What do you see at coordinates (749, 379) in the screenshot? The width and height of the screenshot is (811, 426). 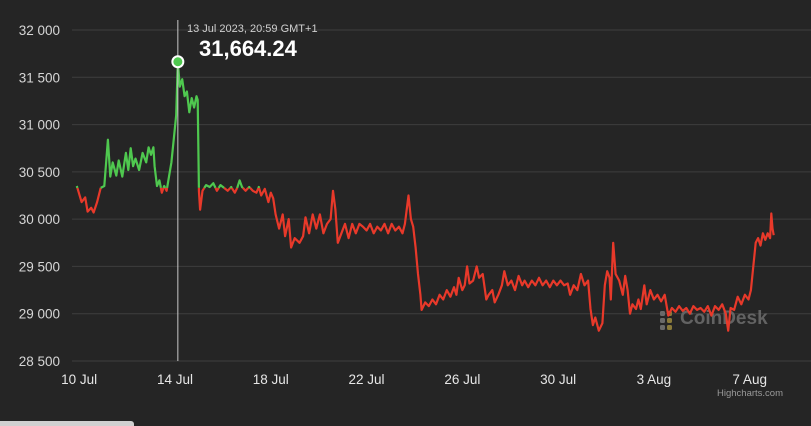 I see `x-tick-label: 7 Aug` at bounding box center [749, 379].